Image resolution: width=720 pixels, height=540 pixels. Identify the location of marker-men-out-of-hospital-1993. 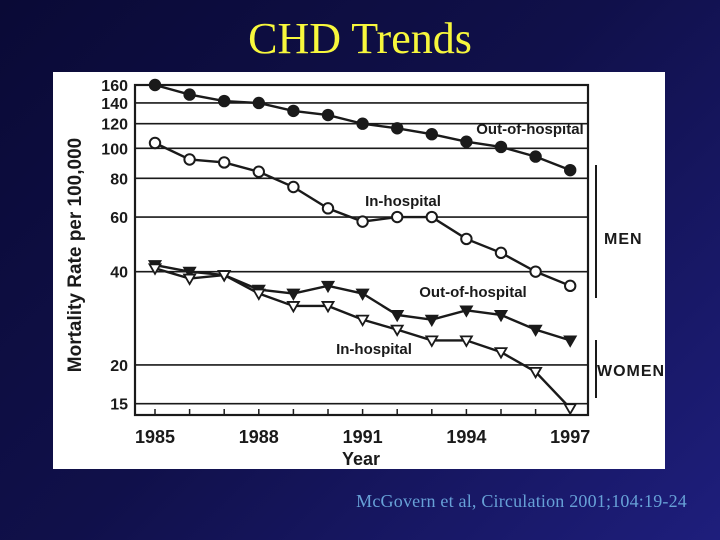
(431, 134).